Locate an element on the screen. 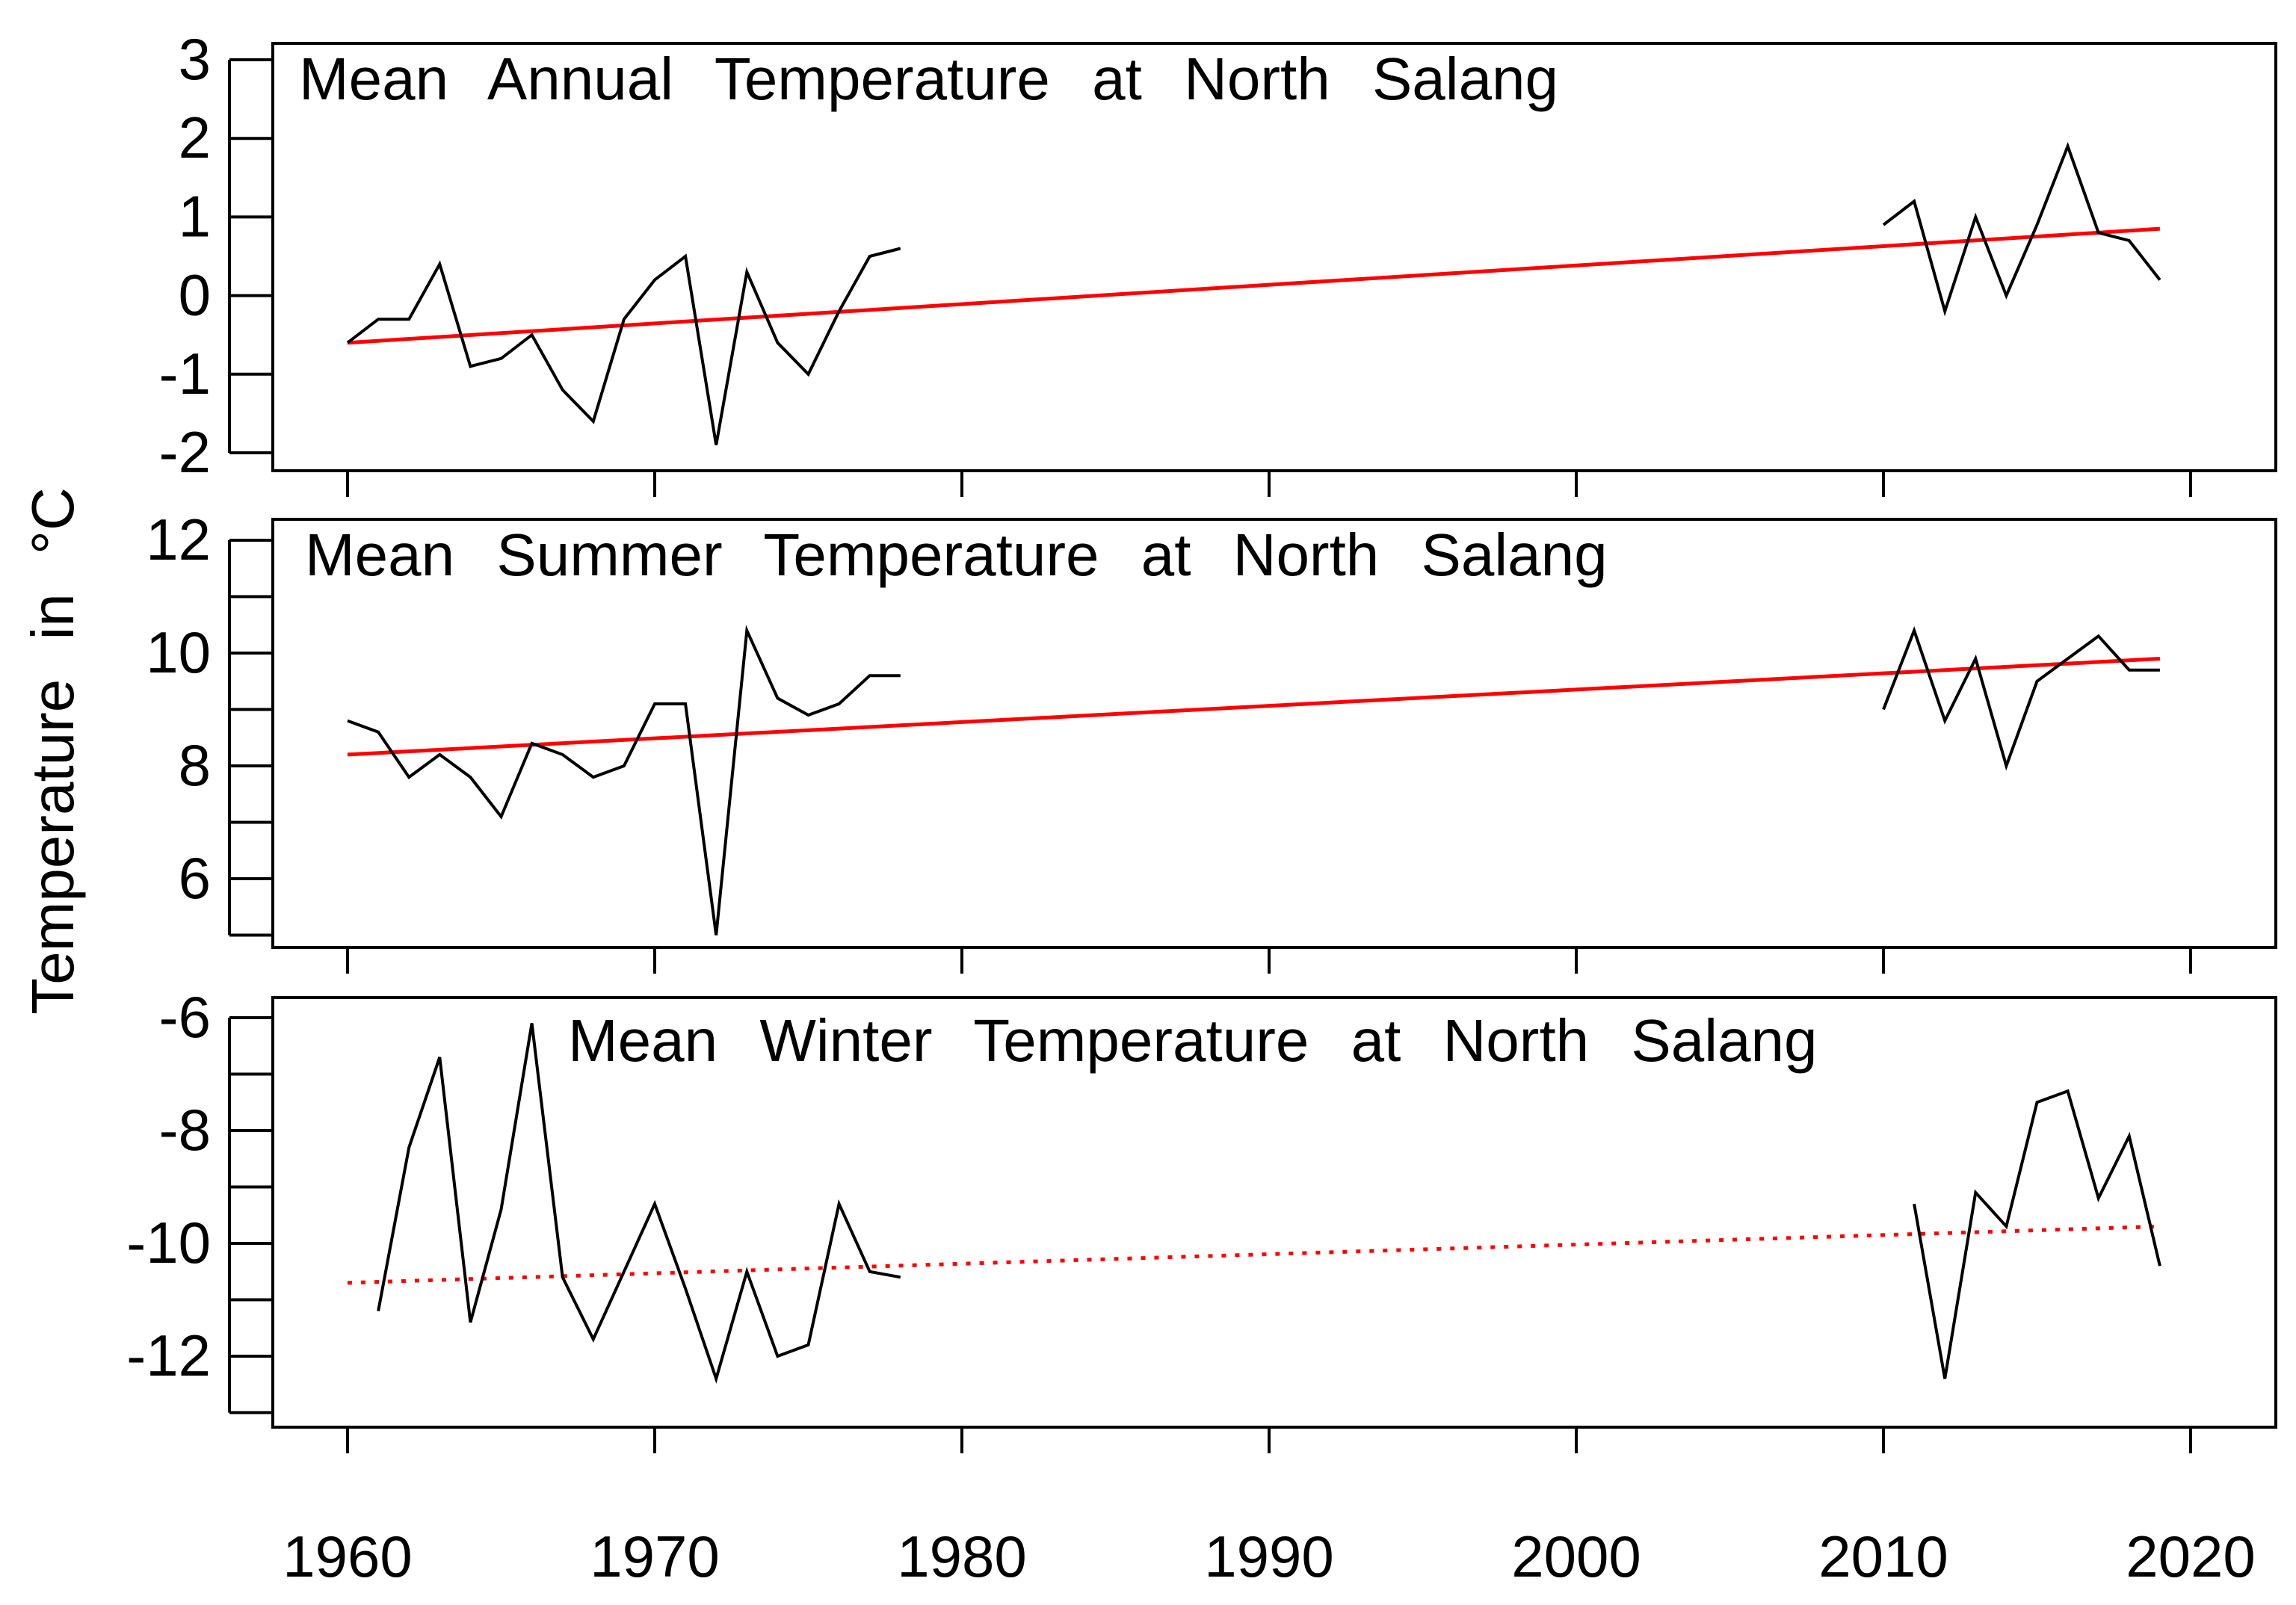 This screenshot has width=2296, height=1605. panel-2-y-tick-label: 10 is located at coordinates (179, 652).